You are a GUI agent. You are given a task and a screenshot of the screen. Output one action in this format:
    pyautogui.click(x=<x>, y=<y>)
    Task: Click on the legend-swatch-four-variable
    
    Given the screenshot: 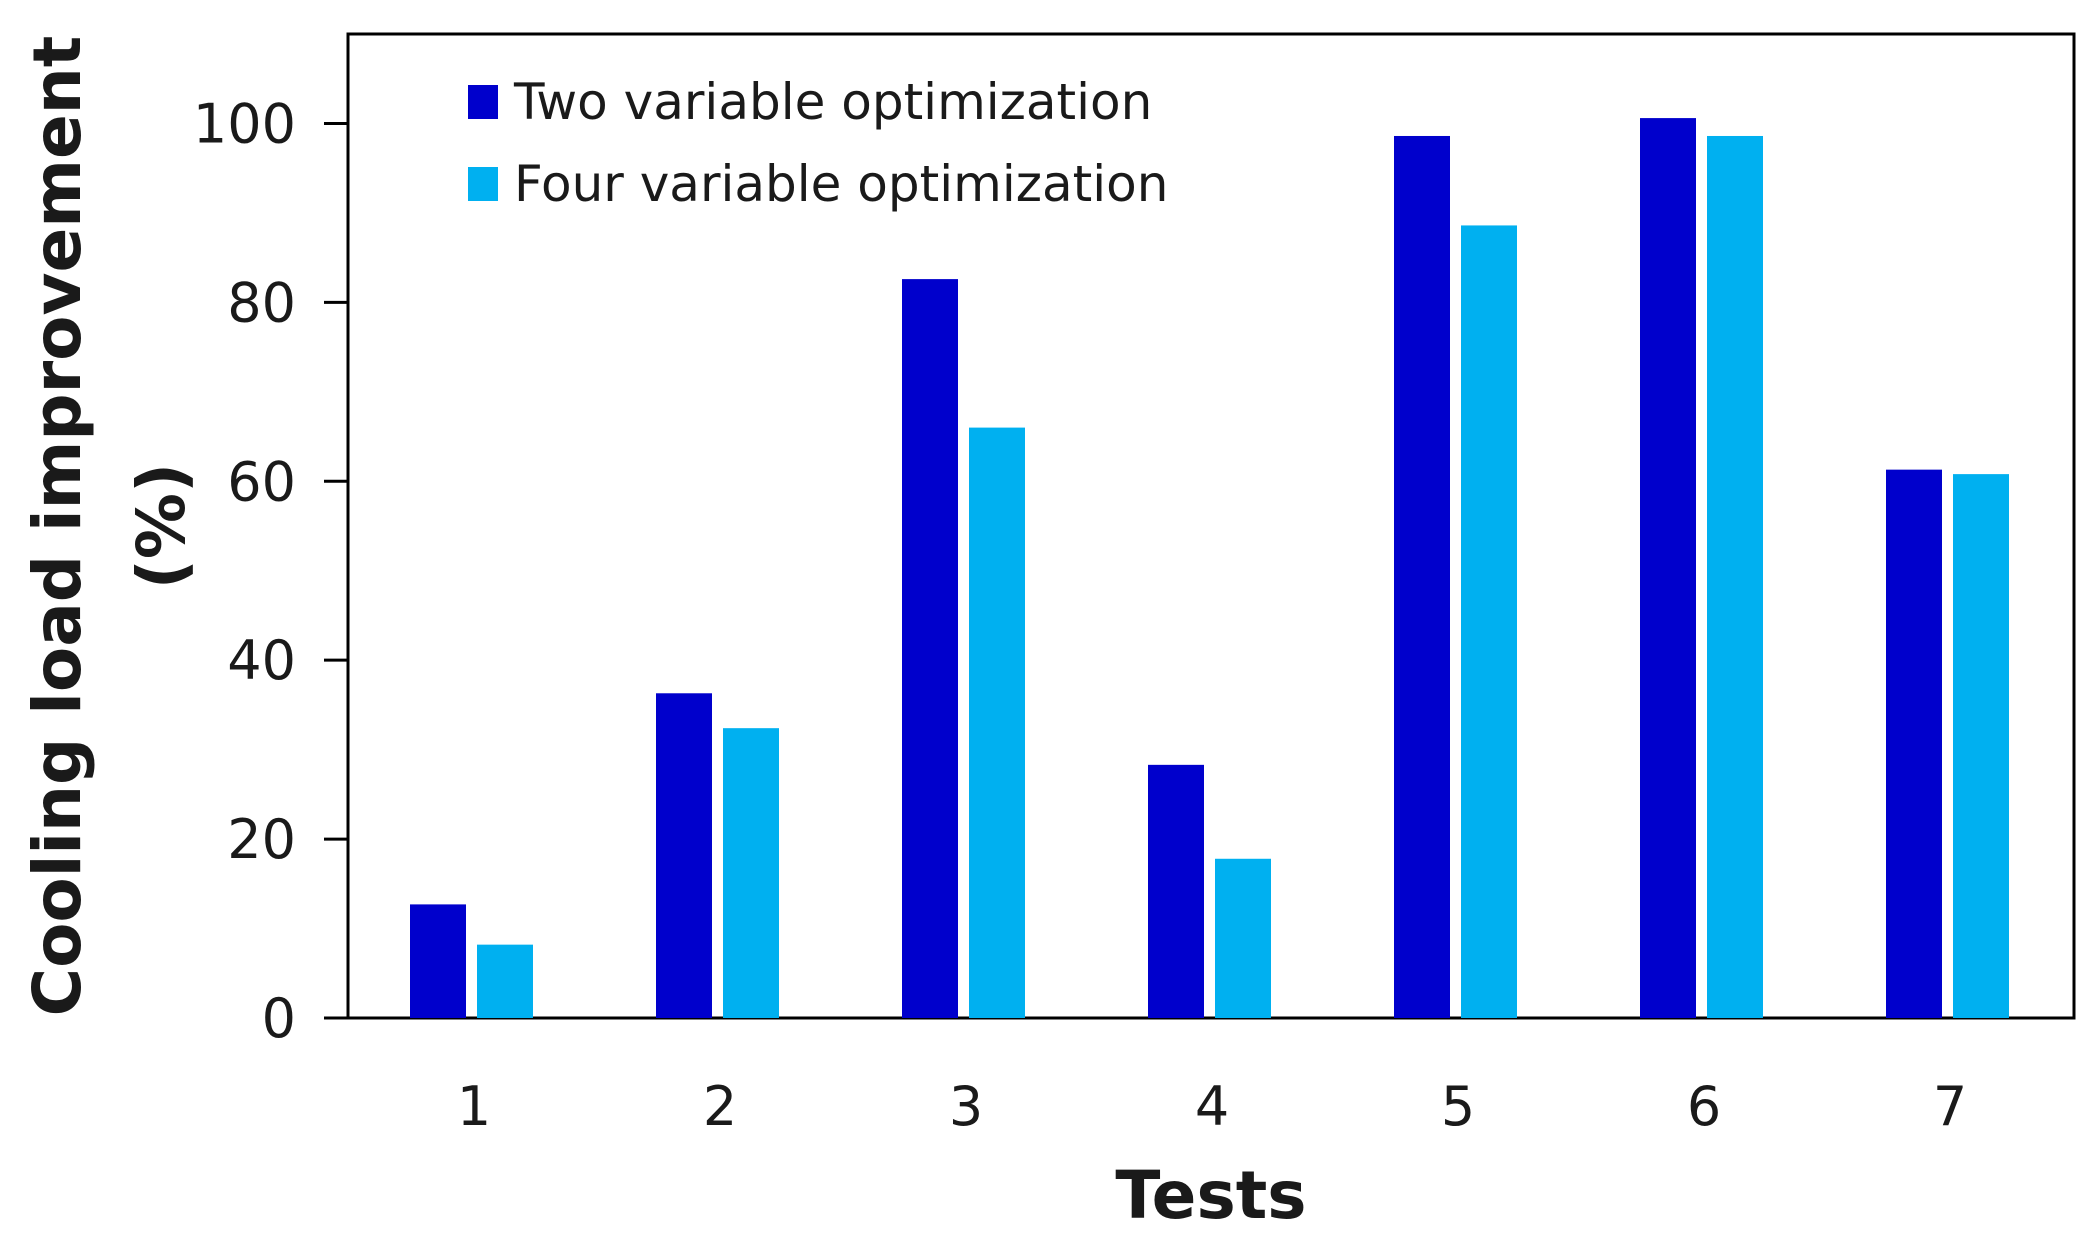 What is the action you would take?
    pyautogui.click(x=483, y=184)
    